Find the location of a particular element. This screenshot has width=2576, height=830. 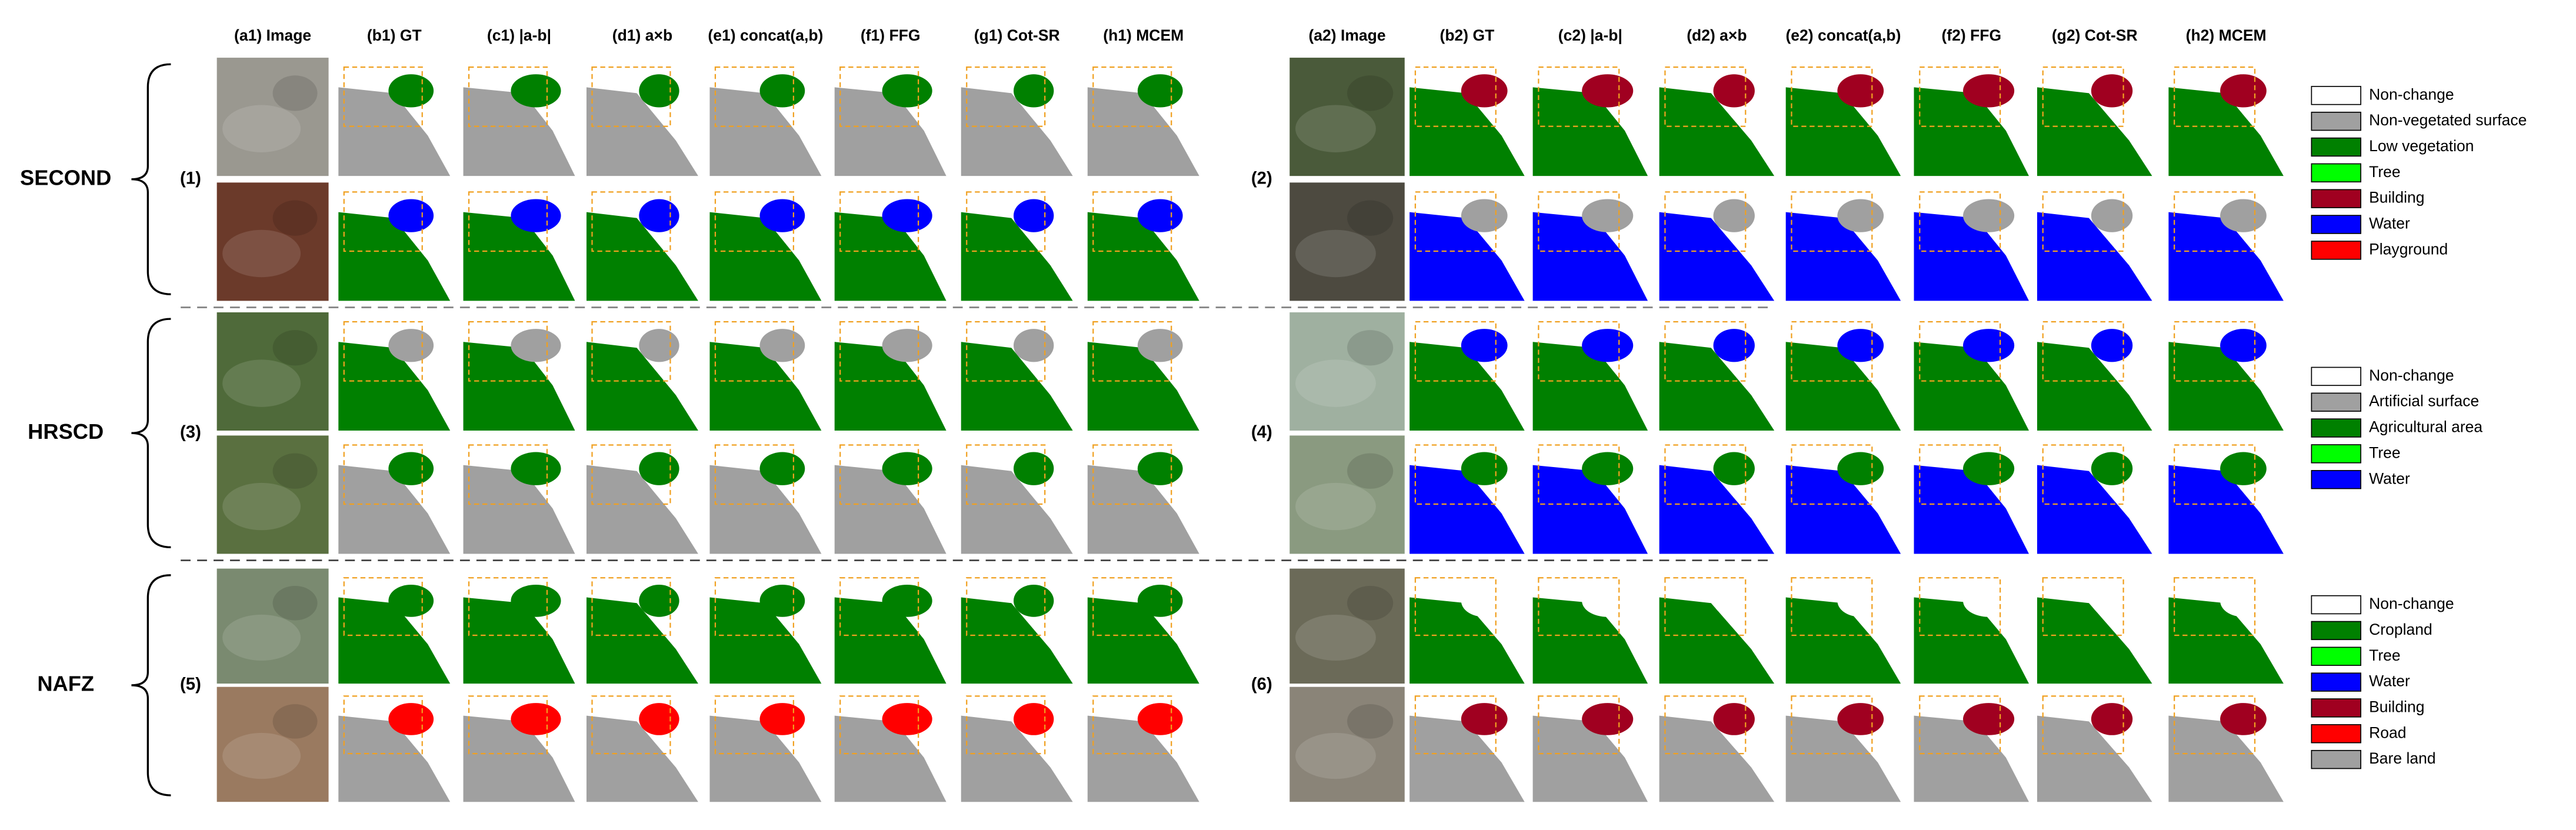

column-header: (c2) |a-b| is located at coordinates (1590, 35).